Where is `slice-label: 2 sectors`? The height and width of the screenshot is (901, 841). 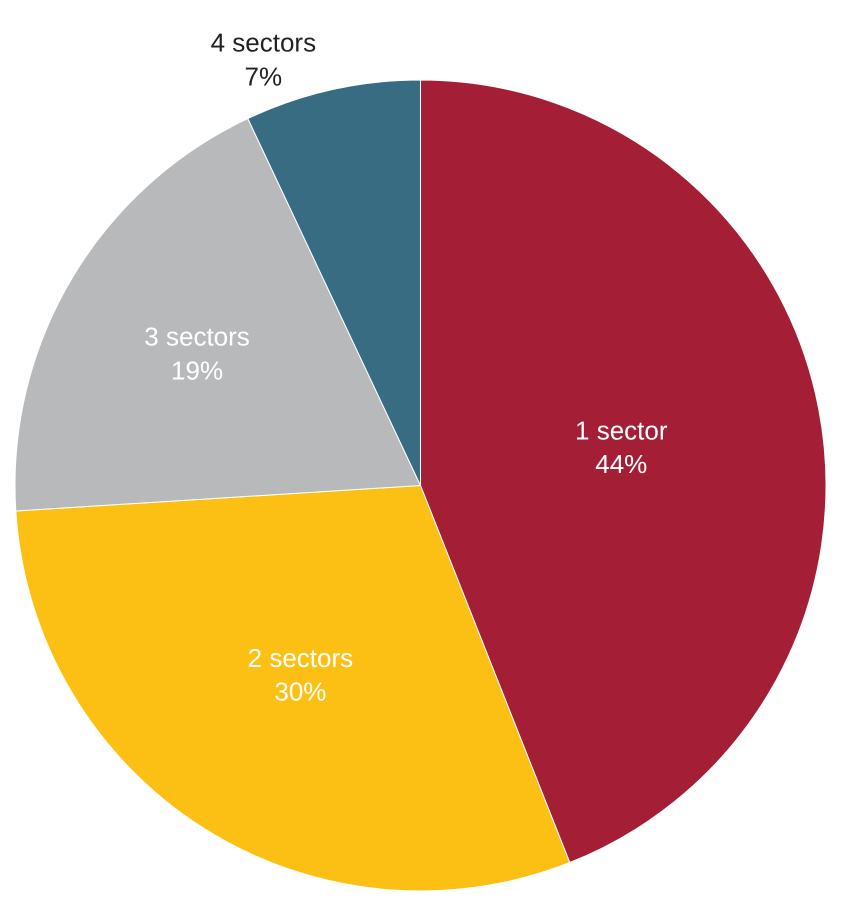
slice-label: 2 sectors is located at coordinates (301, 657).